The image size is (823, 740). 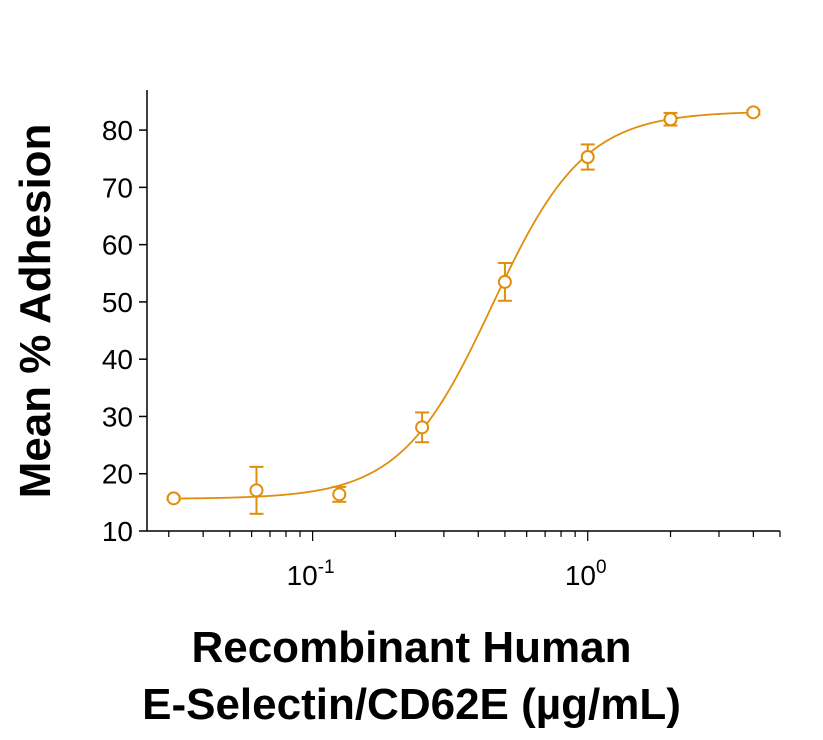 I want to click on y-tick-label: 60, so click(x=117, y=245).